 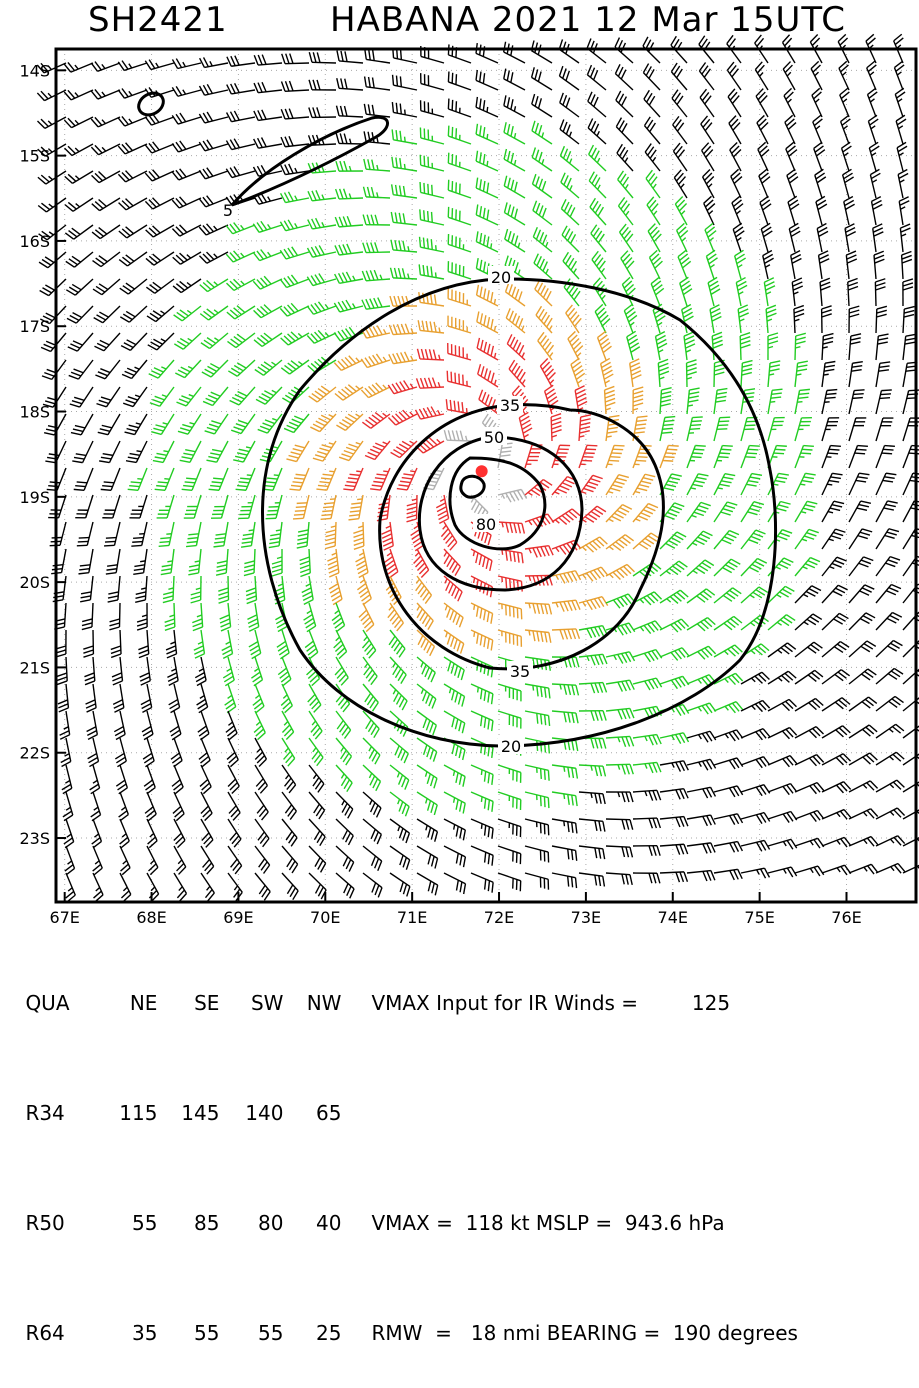 What do you see at coordinates (120, 1003) in the screenshot?
I see `table-header-ne: NE` at bounding box center [120, 1003].